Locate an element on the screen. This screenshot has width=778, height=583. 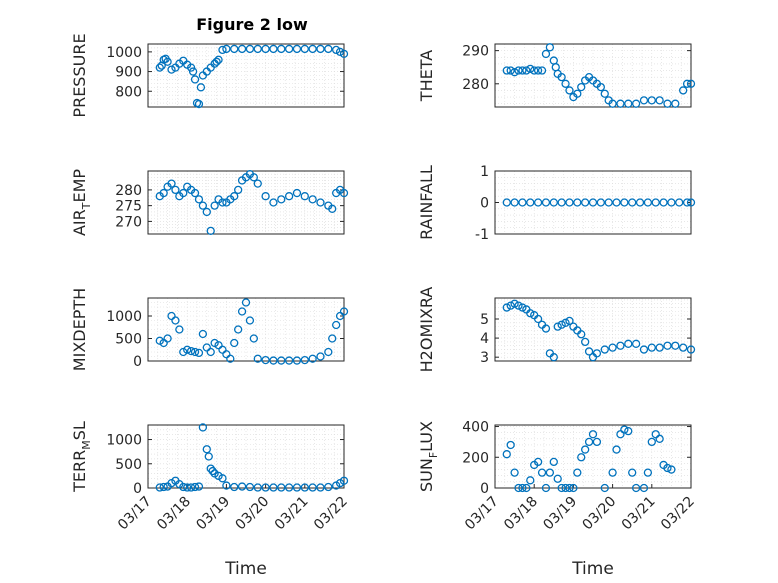
y-axis-label-main: AIR is located at coordinates (79, 222).